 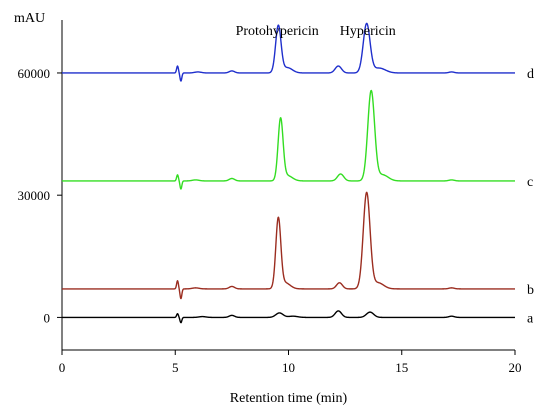 I want to click on trace-label-b: b, so click(x=530, y=290).